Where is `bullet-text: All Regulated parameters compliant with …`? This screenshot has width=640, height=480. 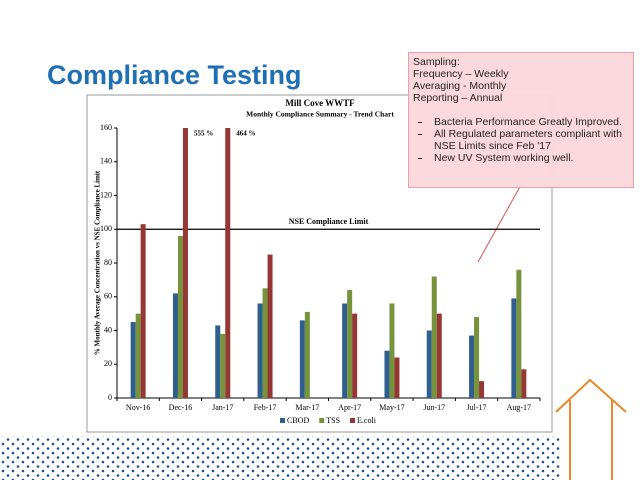 bullet-text: All Regulated parameters compliant with … is located at coordinates (528, 140).